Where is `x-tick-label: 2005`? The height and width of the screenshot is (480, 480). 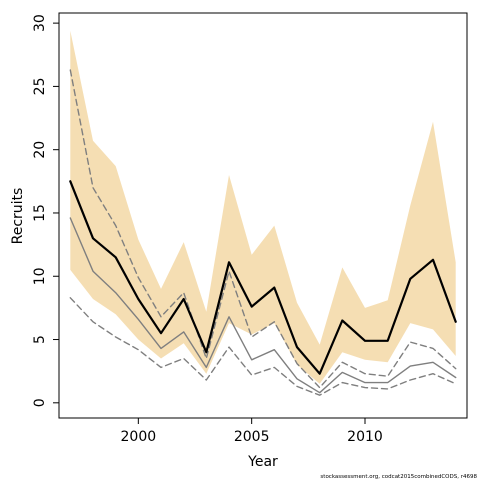 x-tick-label: 2005 is located at coordinates (252, 437).